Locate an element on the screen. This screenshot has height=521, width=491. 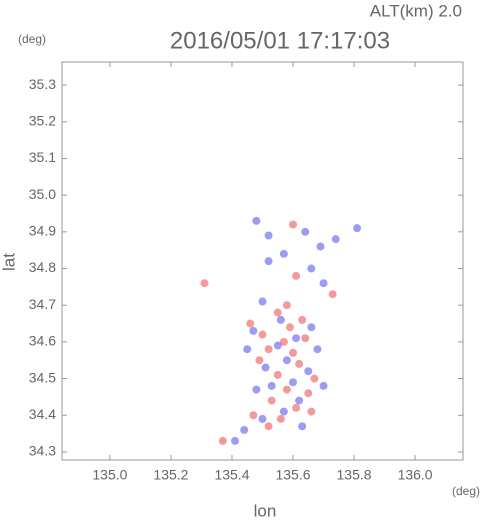
y-tick-label: 34.8 is located at coordinates (42, 267).